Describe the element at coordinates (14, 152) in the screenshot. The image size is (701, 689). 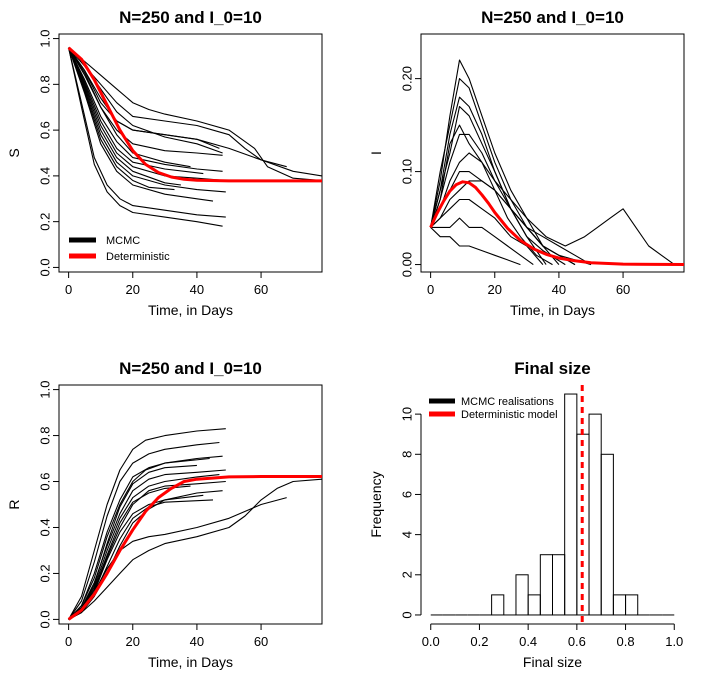
I see `y-axis-label: S` at that location.